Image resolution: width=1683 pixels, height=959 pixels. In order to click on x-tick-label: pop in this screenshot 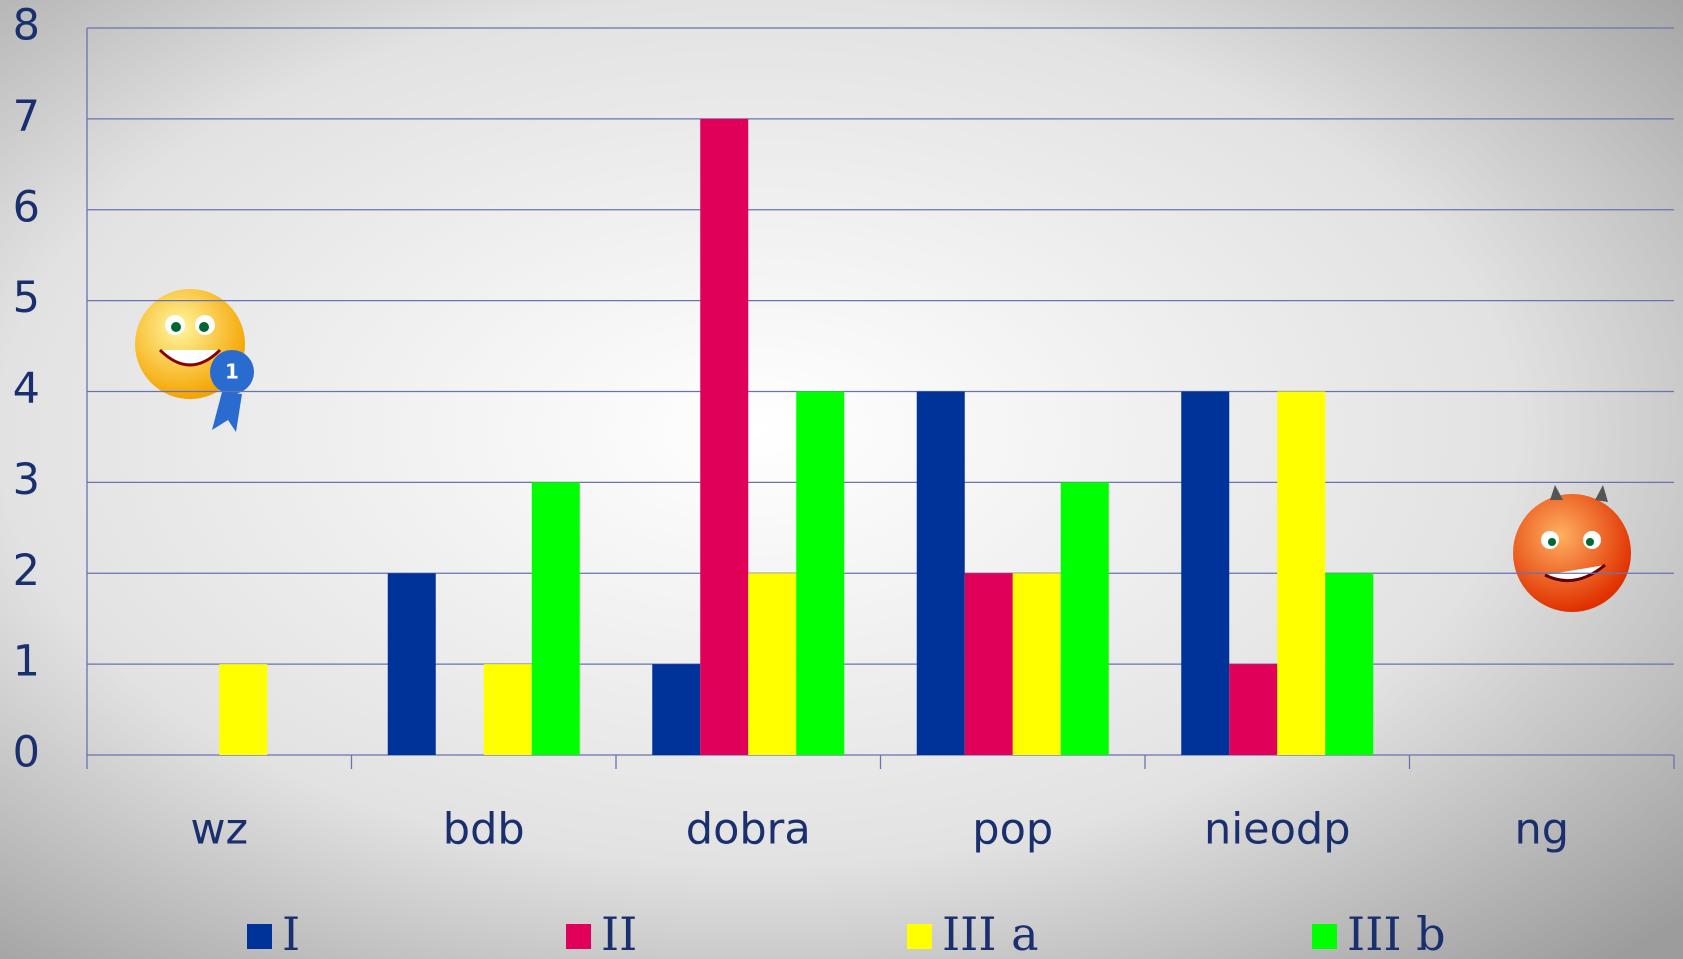, I will do `click(1012, 830)`.